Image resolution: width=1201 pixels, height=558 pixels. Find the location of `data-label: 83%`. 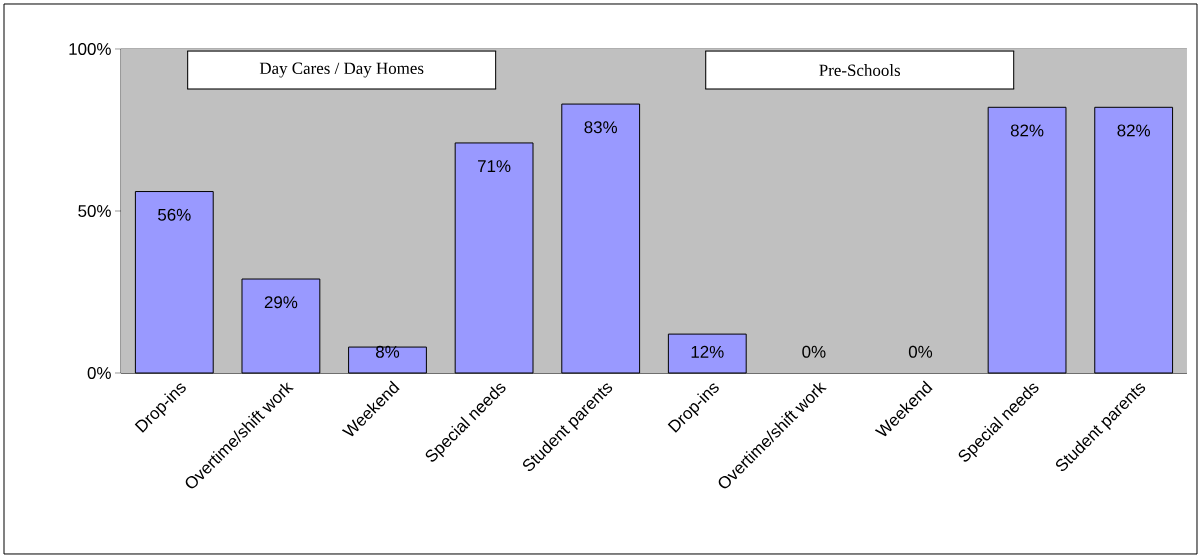

data-label: 83% is located at coordinates (601, 127).